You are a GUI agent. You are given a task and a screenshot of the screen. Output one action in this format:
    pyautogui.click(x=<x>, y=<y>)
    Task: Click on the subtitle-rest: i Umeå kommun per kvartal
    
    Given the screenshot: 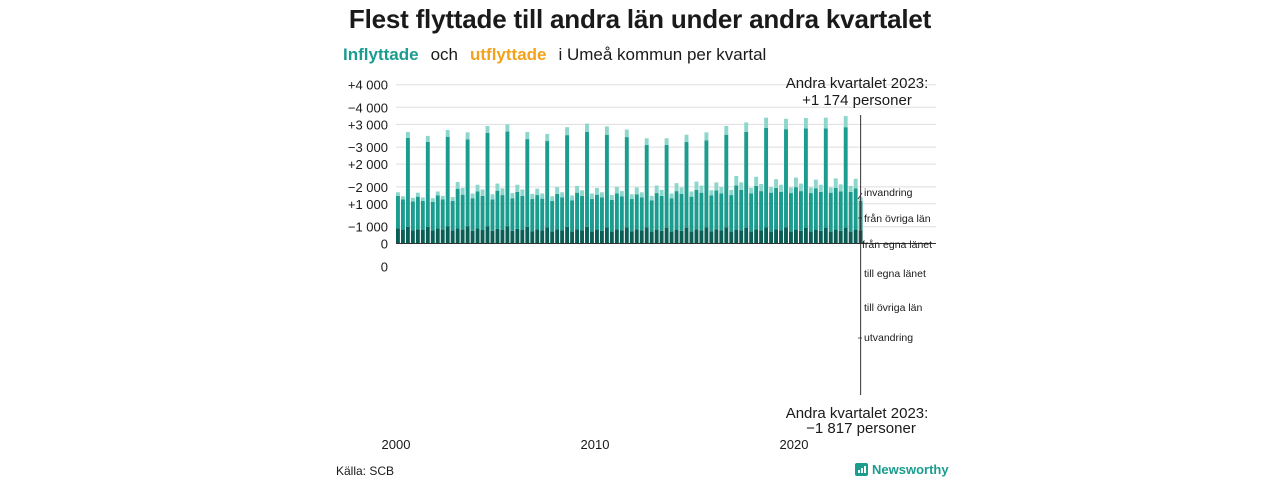 What is the action you would take?
    pyautogui.click(x=662, y=54)
    